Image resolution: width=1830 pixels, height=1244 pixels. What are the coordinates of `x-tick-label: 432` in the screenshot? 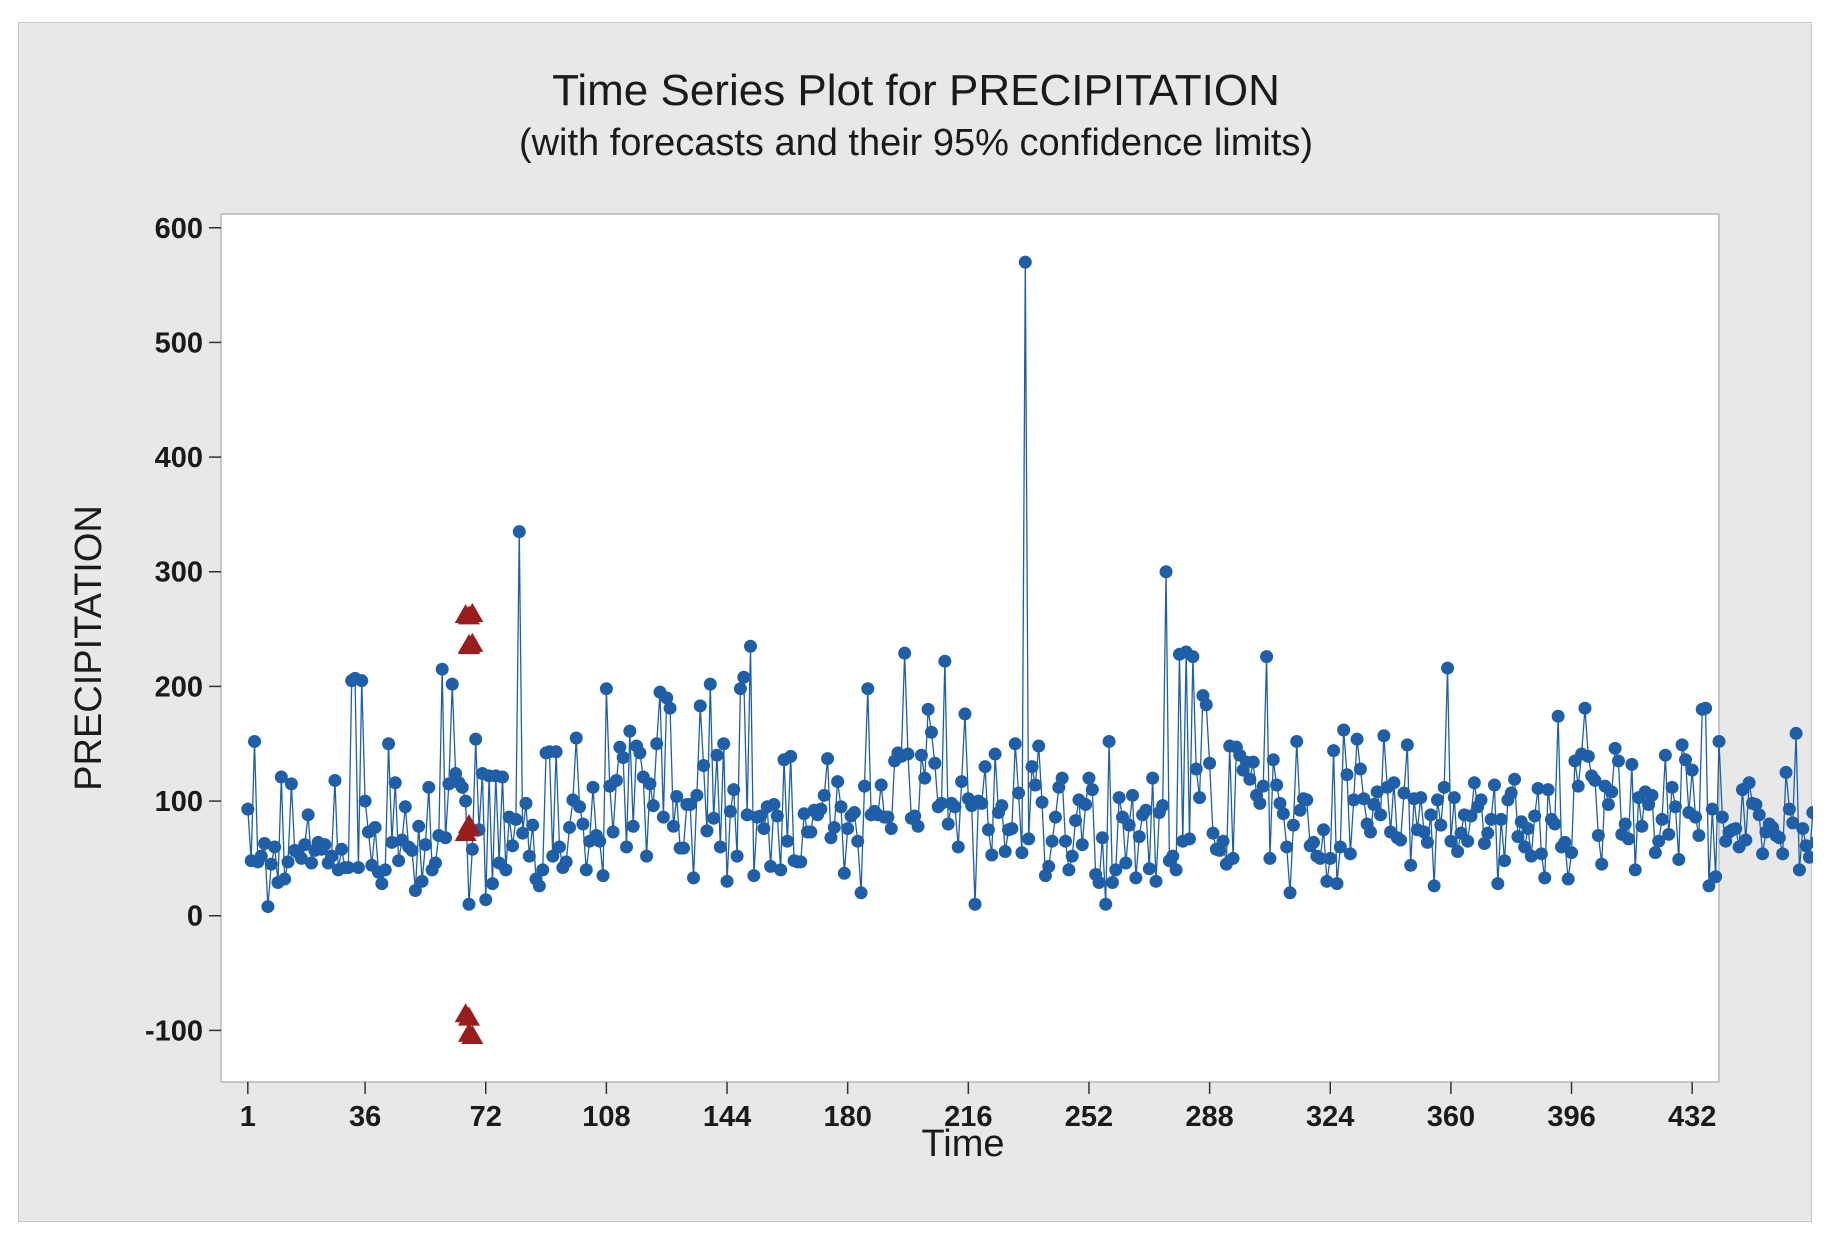 It's located at (1692, 1117).